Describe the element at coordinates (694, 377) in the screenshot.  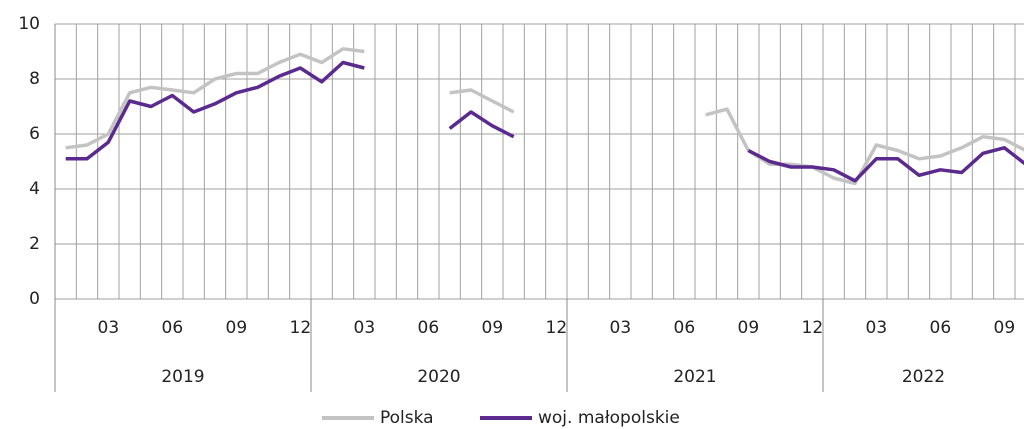
I see `year-label: 2021` at that location.